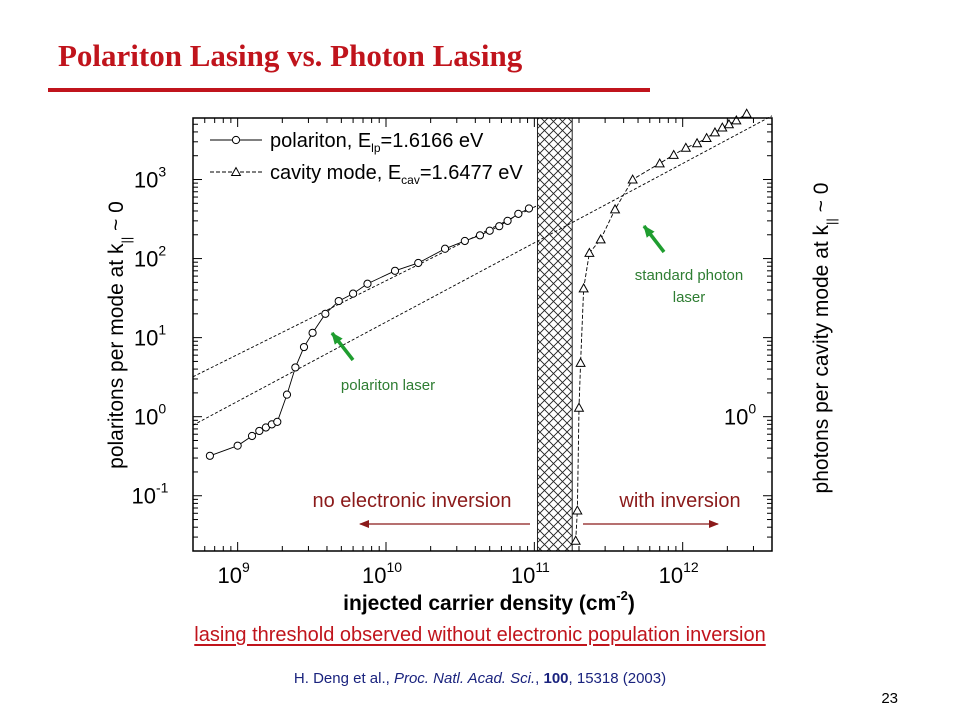 The height and width of the screenshot is (720, 960). Describe the element at coordinates (679, 573) in the screenshot. I see `x-tick-label: 1012` at that location.